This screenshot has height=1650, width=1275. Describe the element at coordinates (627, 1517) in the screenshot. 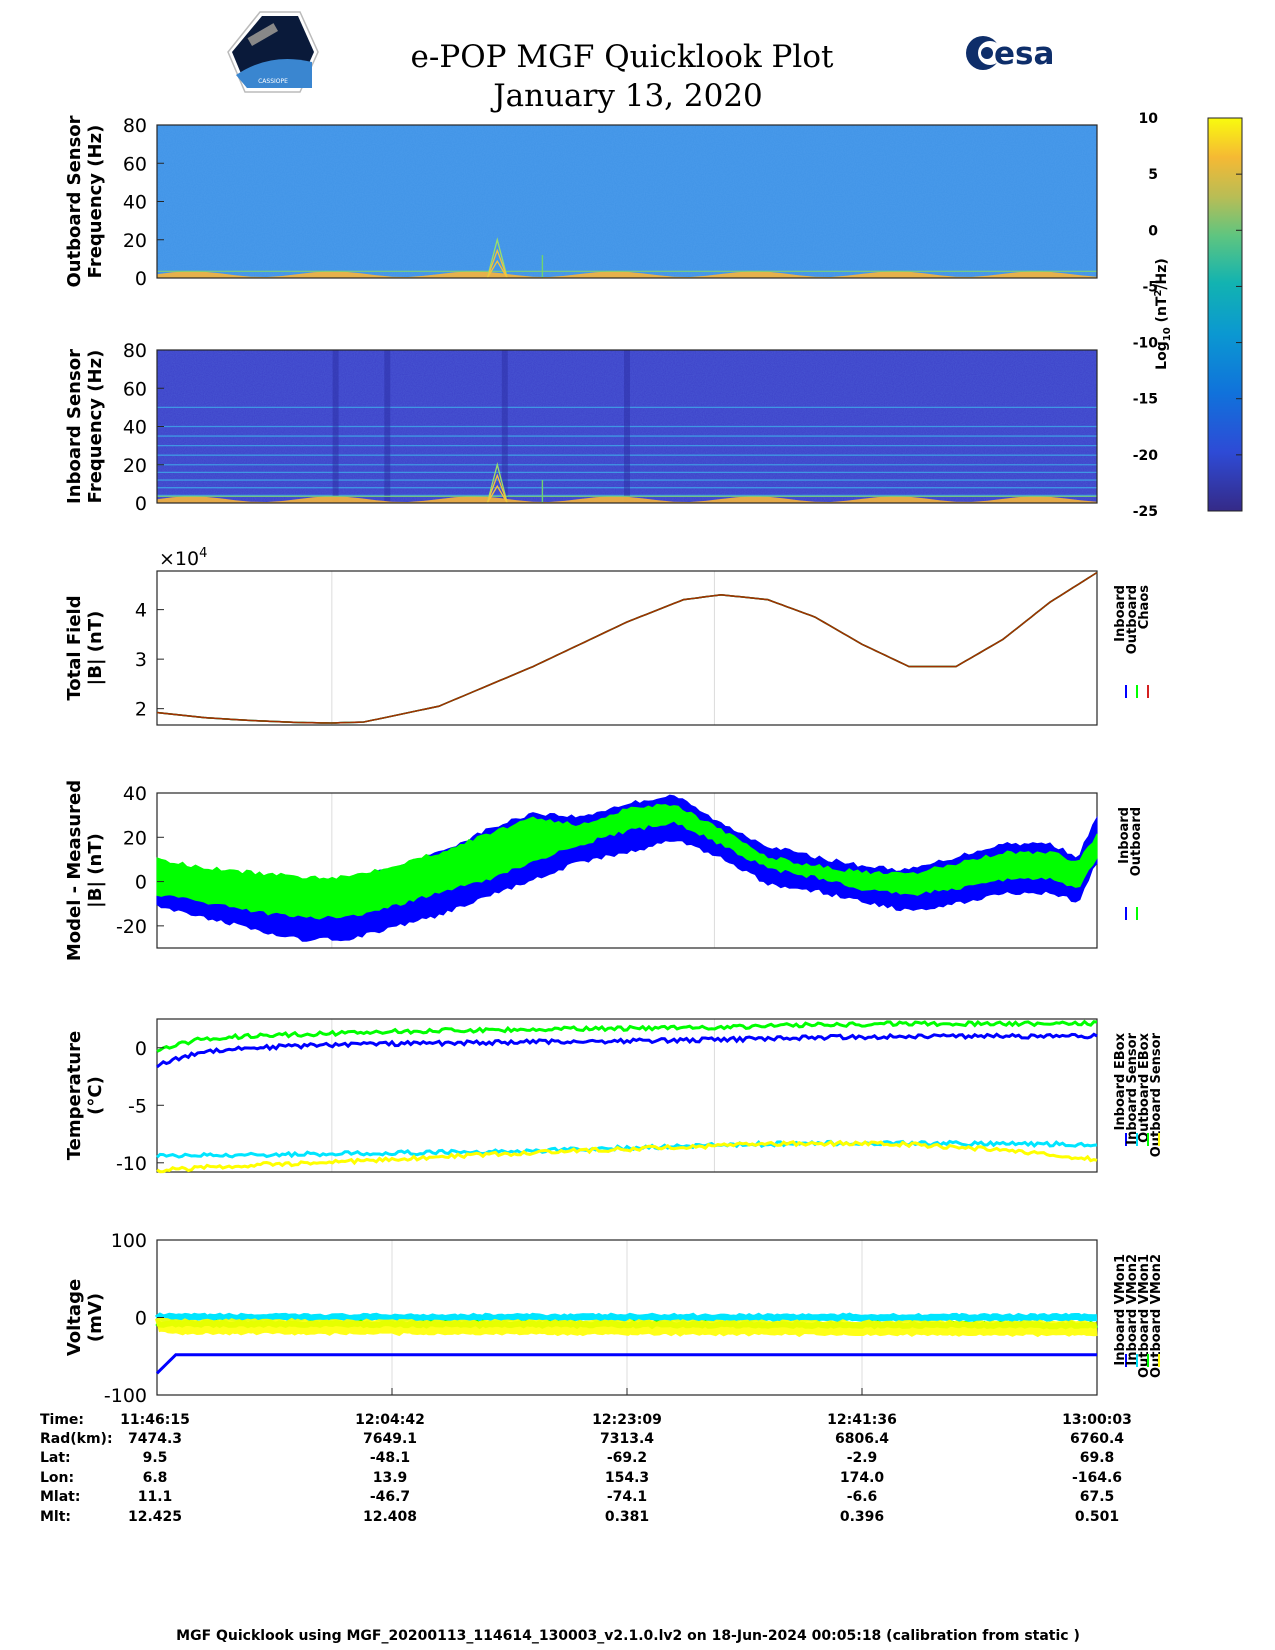

I see `info-cell: 0.381` at that location.